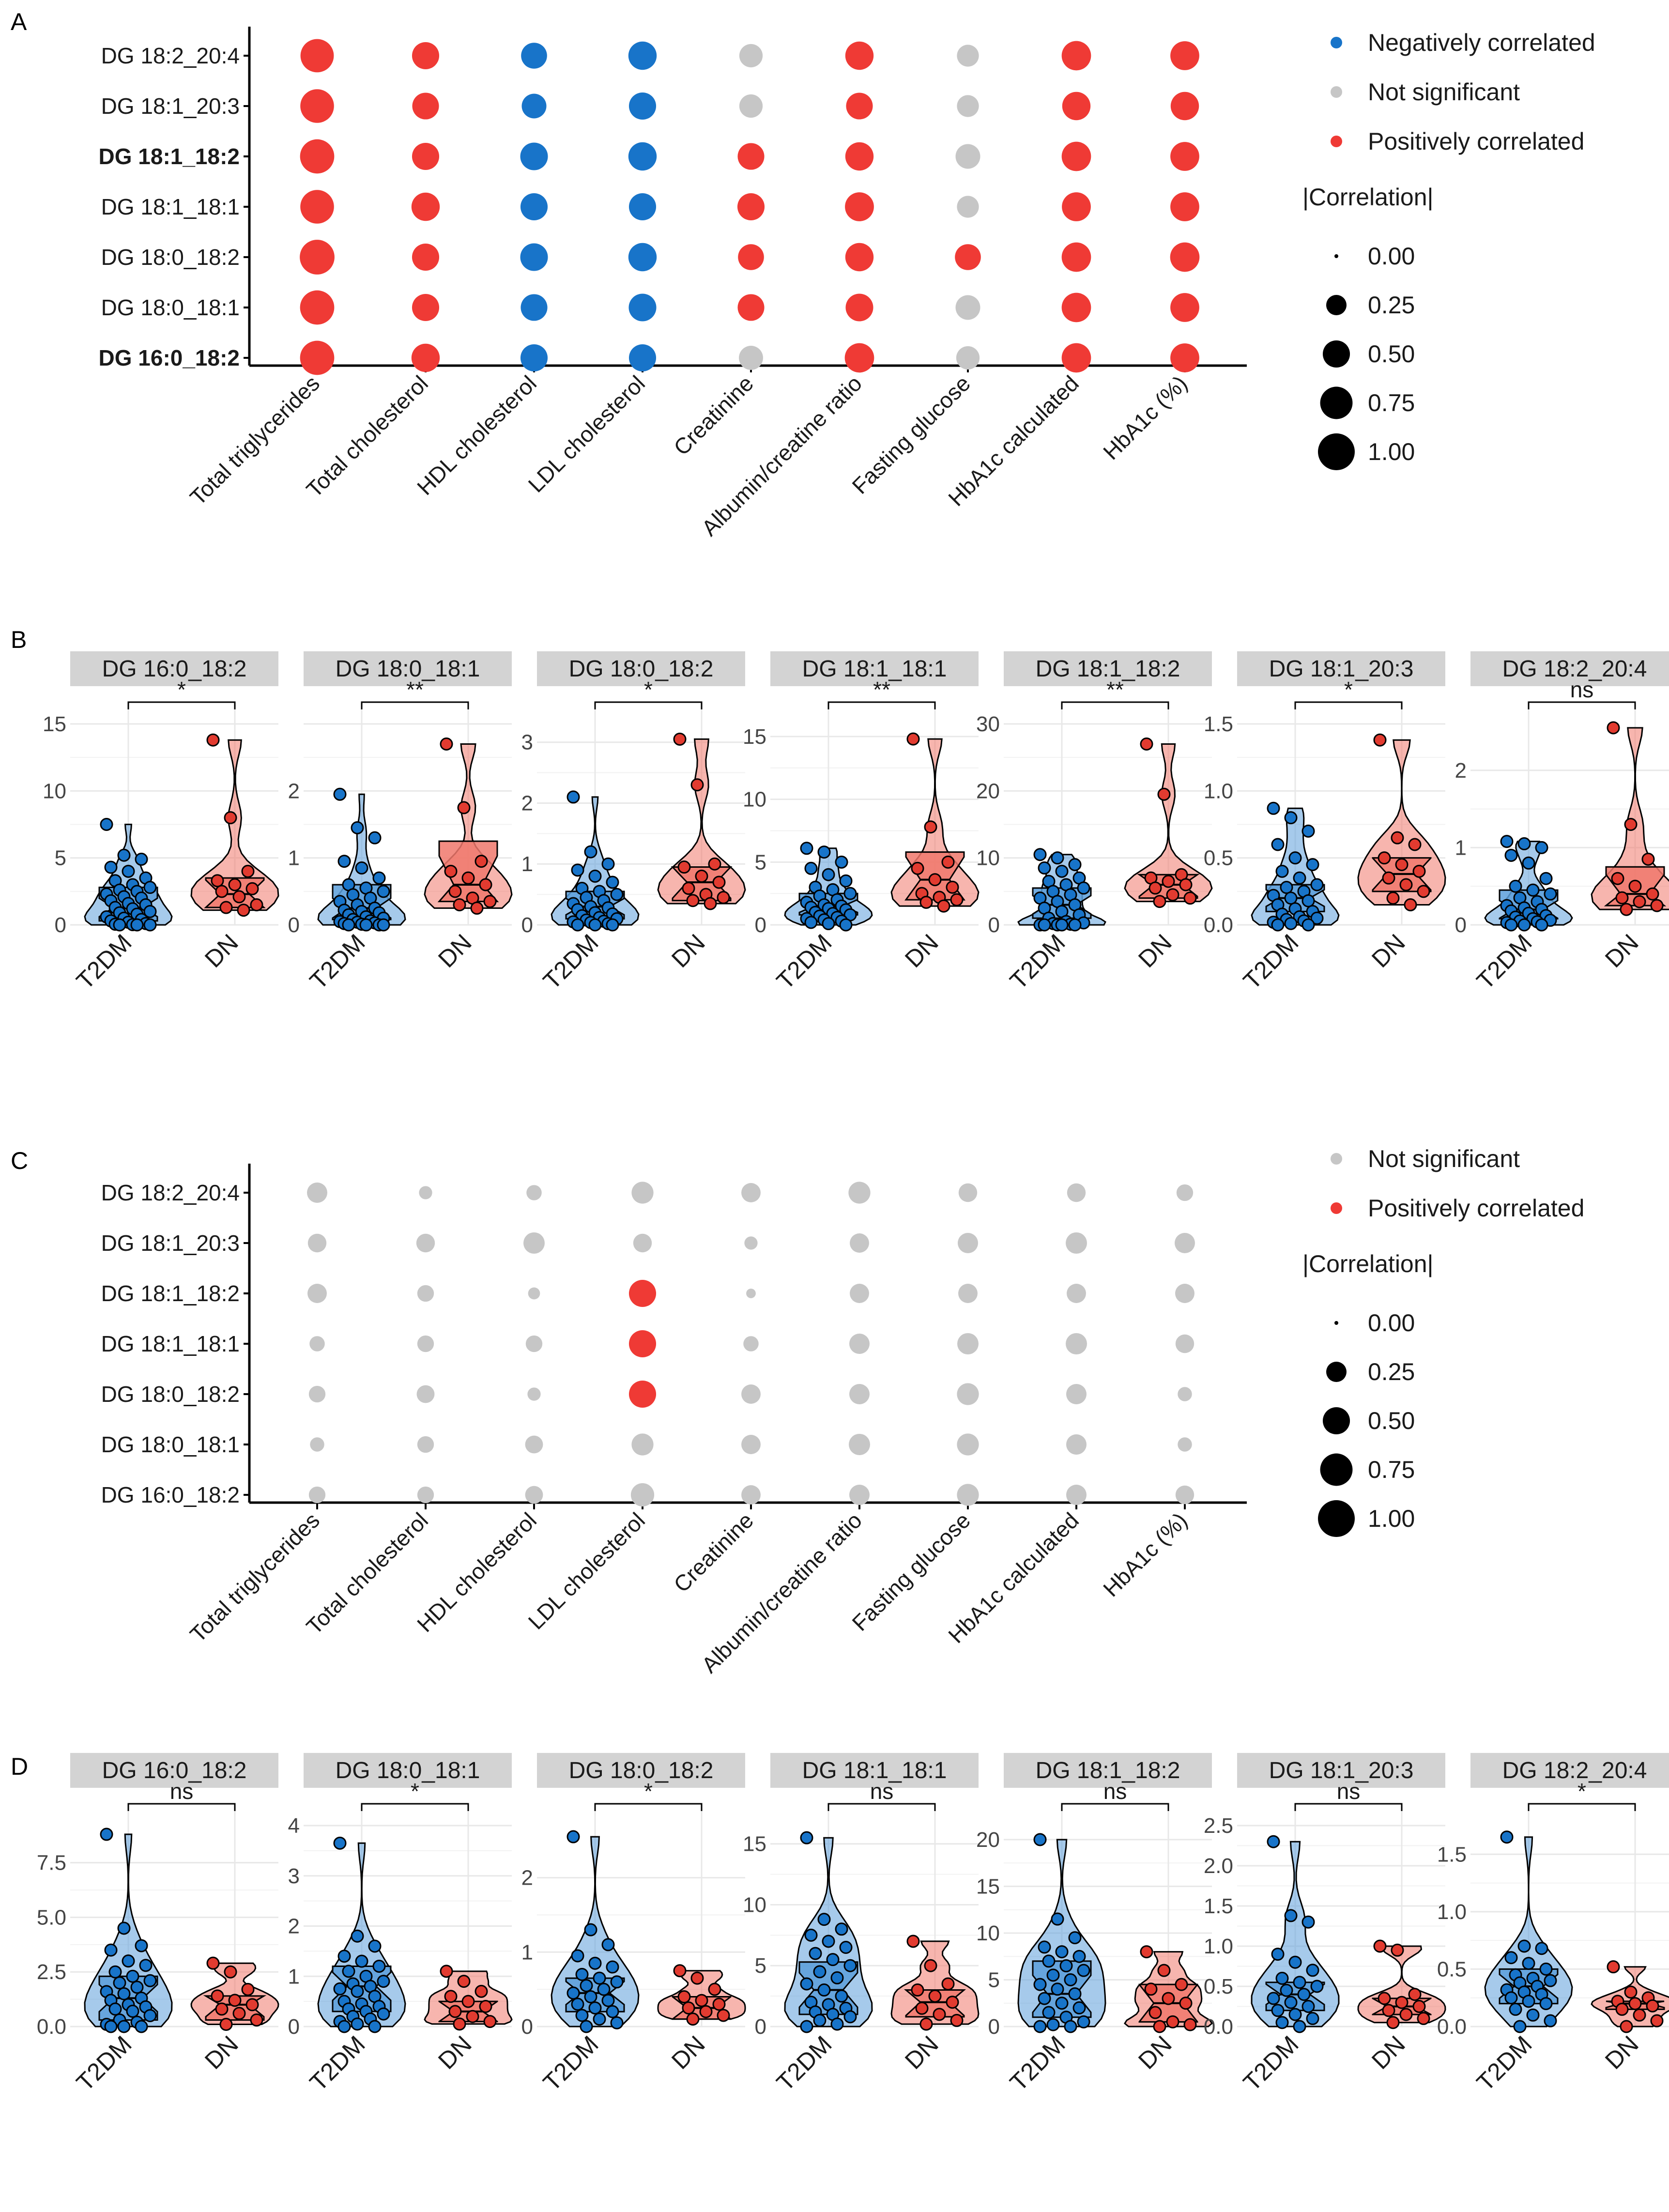 The image size is (1669, 2212). I want to click on bubble-dg-18-1-20-3-hdl-cholesterol, so click(534, 1243).